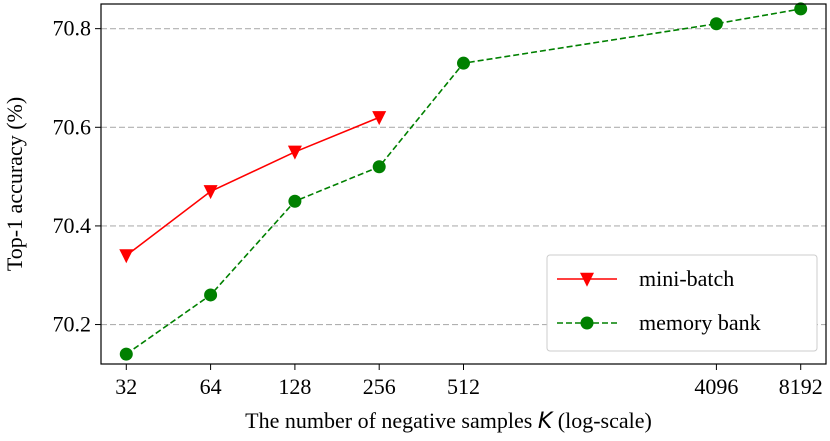  Describe the element at coordinates (546, 421) in the screenshot. I see `x-axis-label-variable: K` at that location.